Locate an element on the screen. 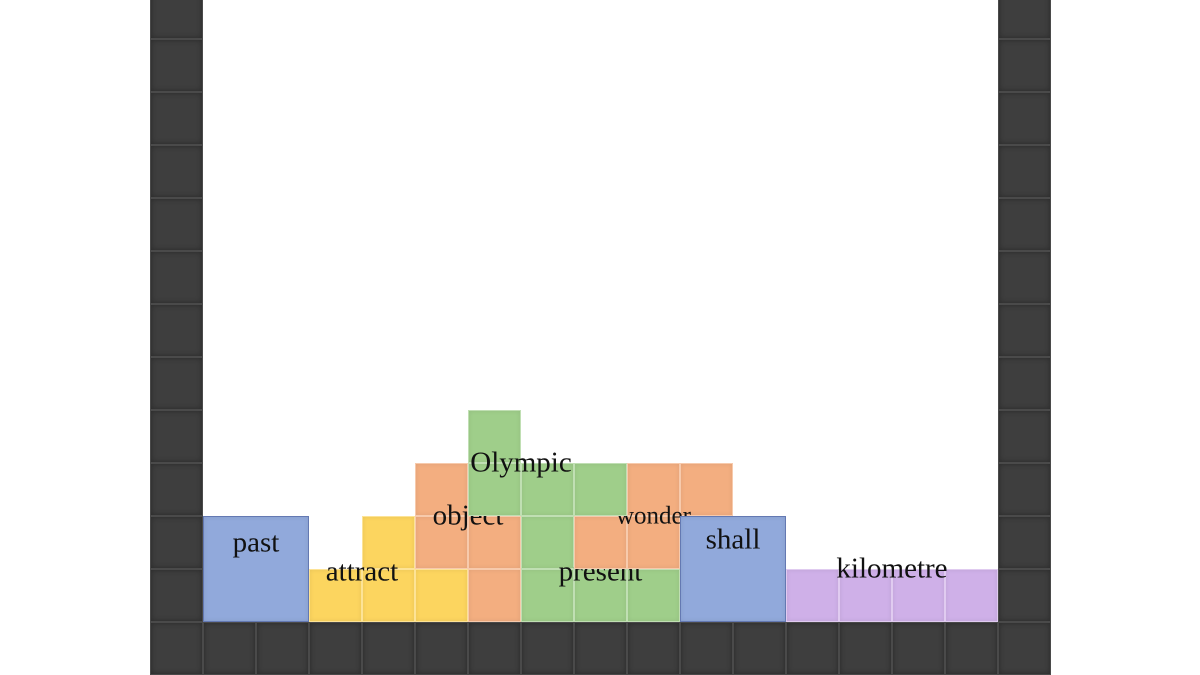  right-wall is located at coordinates (1024, 337).